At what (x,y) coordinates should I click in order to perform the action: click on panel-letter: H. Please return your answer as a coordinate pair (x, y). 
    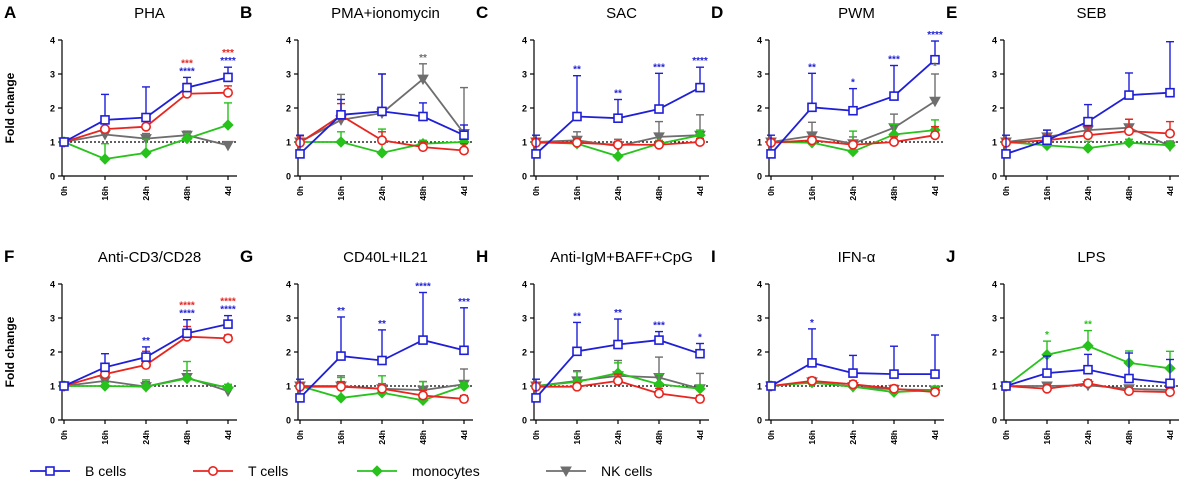
    Looking at the image, I should click on (482, 256).